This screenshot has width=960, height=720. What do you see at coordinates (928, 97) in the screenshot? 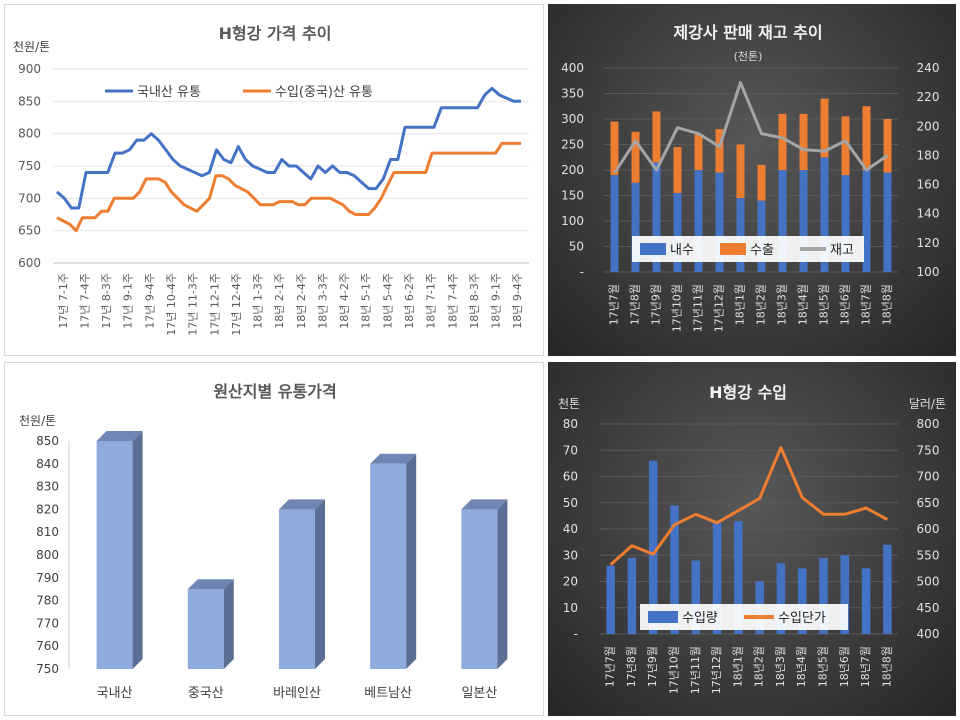
I see `y2-tick-label: 220` at bounding box center [928, 97].